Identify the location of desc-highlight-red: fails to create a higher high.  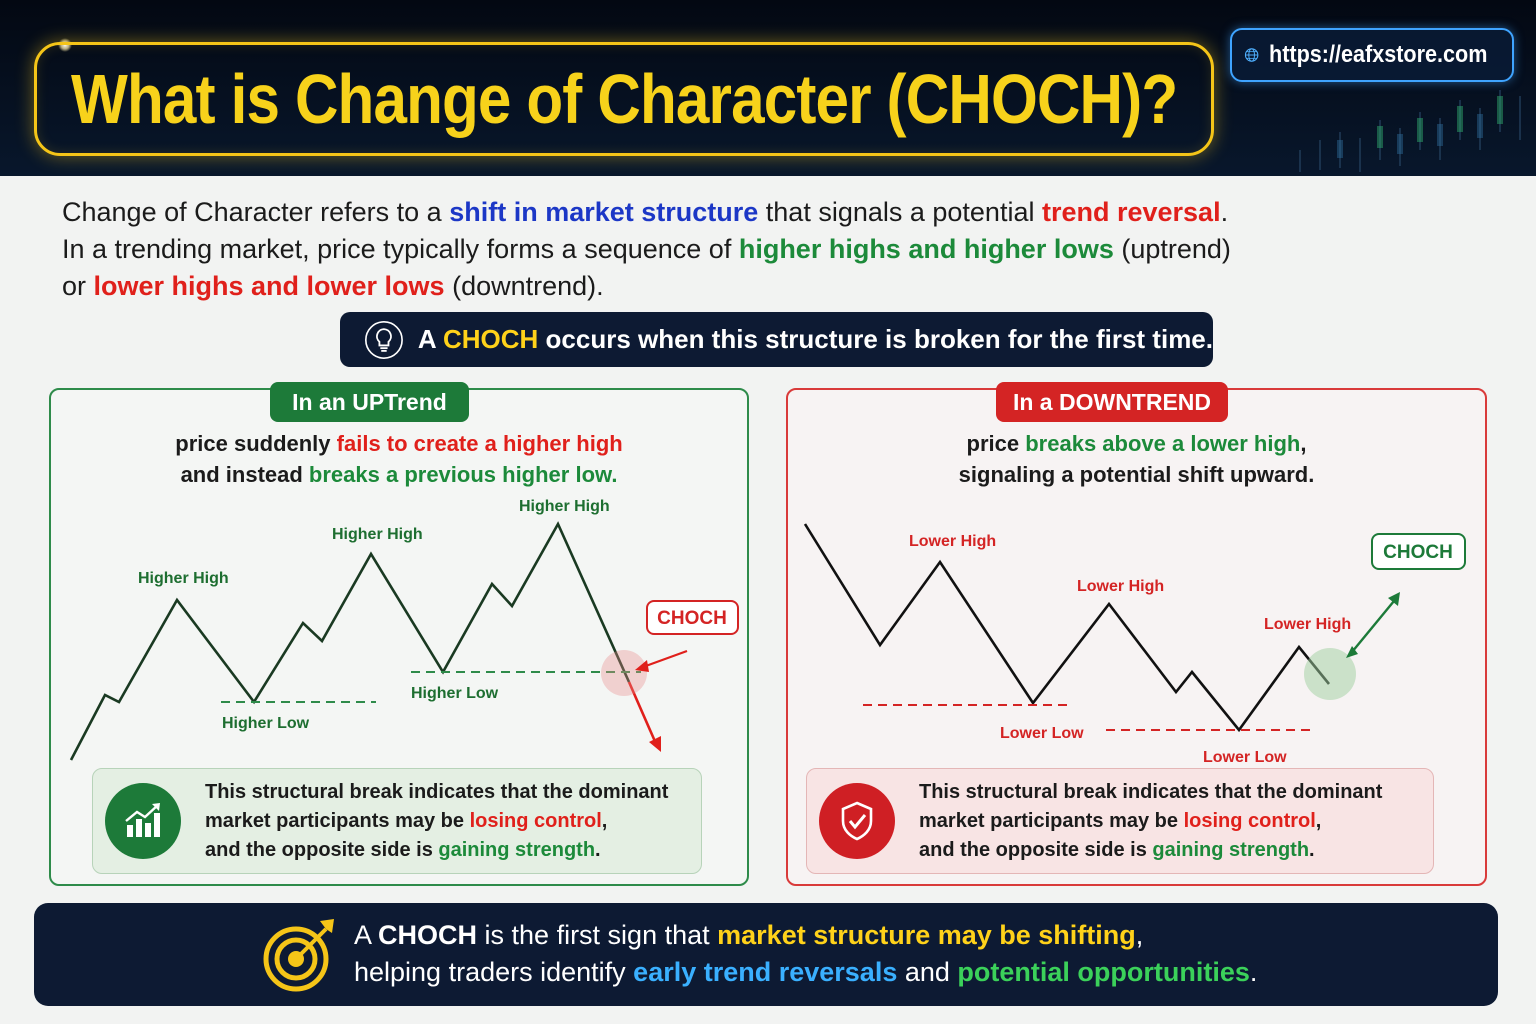
(479, 443).